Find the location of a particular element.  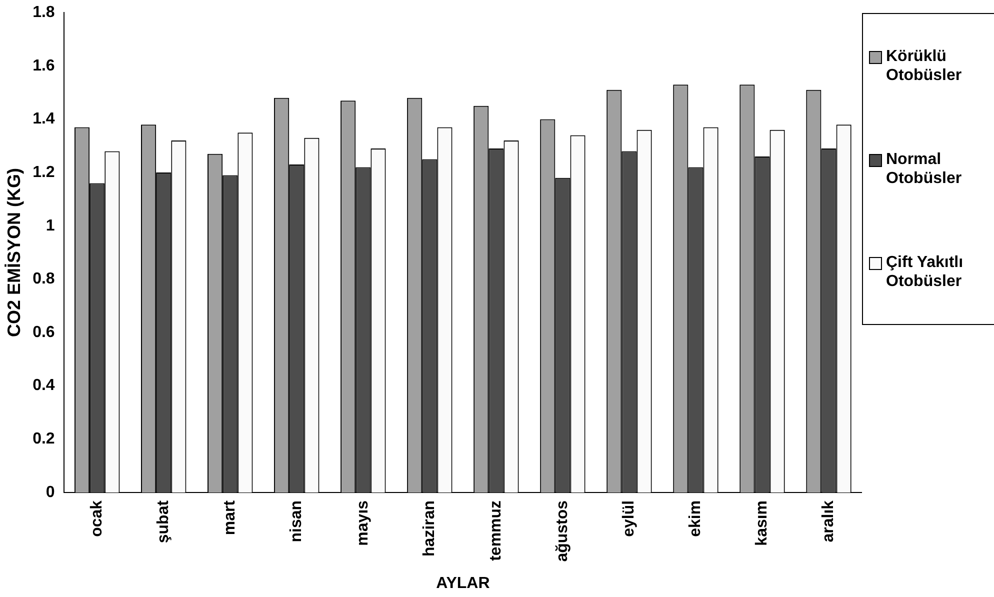

y-tick-label: 0.6 is located at coordinates (43, 332).